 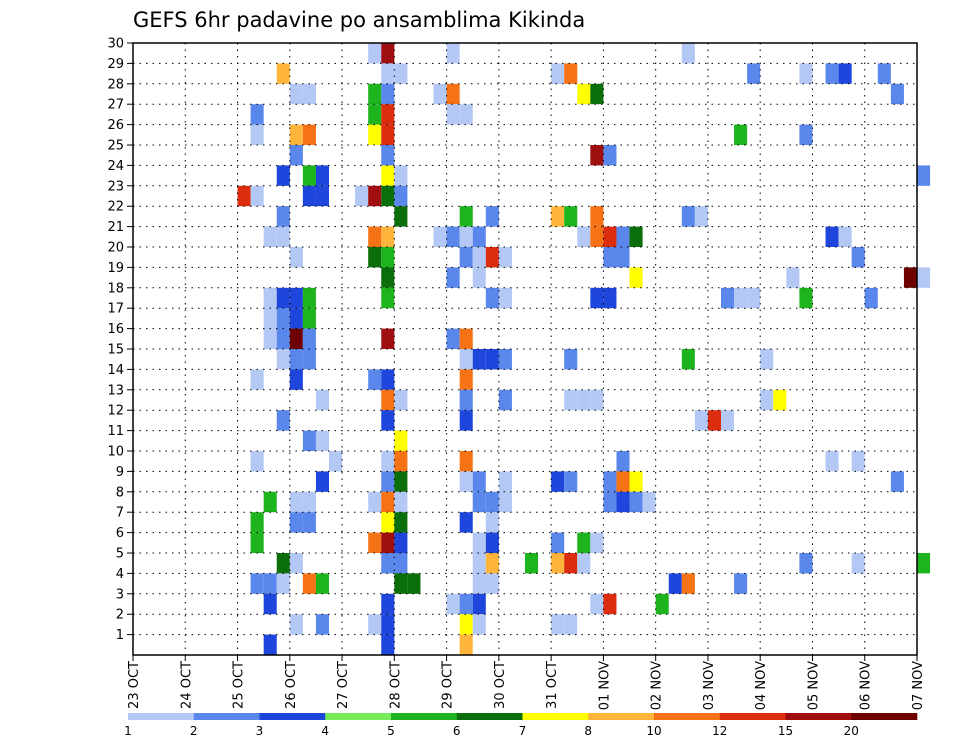 I want to click on y-tick-label: 11, so click(x=115, y=431).